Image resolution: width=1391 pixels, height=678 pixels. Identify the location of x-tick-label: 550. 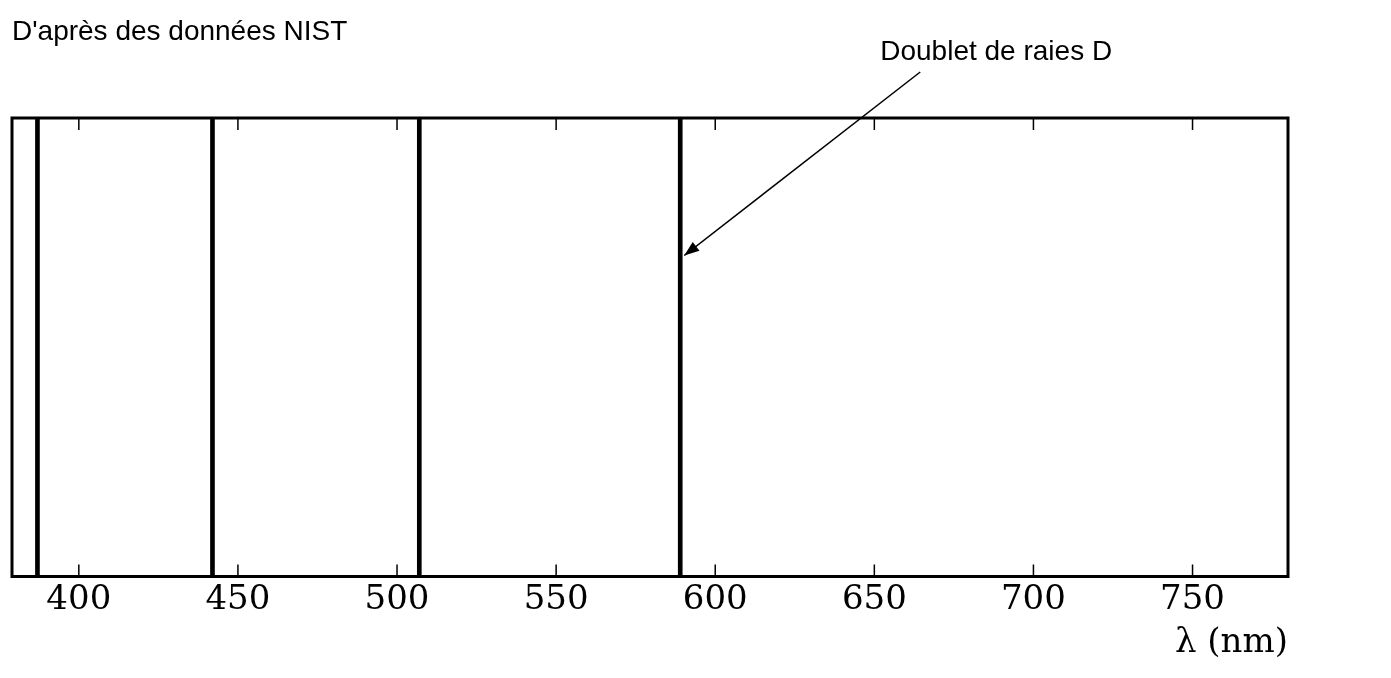
(556, 596).